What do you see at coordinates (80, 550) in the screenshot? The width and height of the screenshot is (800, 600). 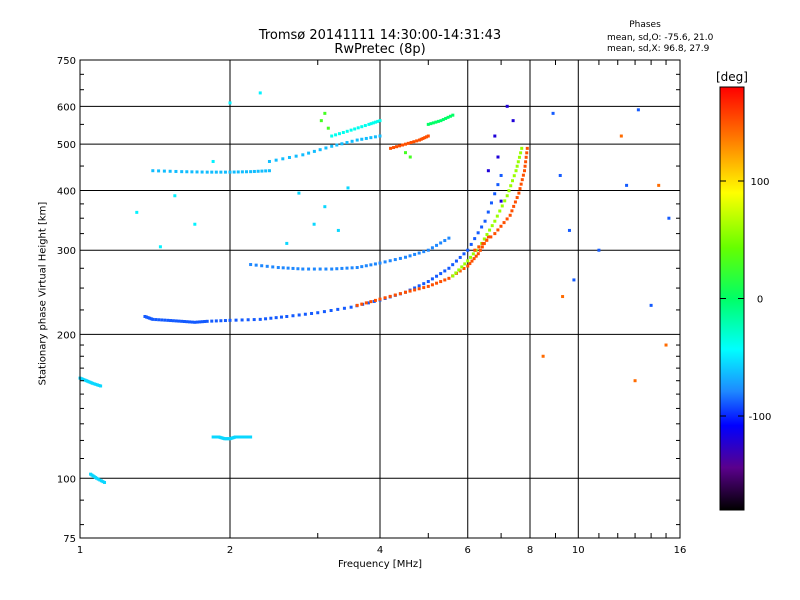 I see `x-tick-label: 1` at bounding box center [80, 550].